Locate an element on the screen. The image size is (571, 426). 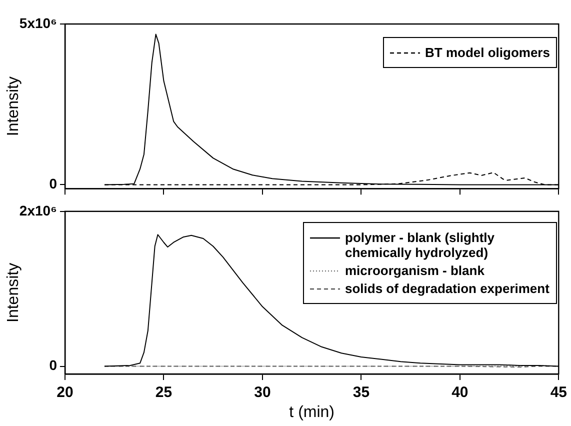
legend-label: polymer - blank (slightly chemically hydrolyzed) is located at coordinates (420, 245).